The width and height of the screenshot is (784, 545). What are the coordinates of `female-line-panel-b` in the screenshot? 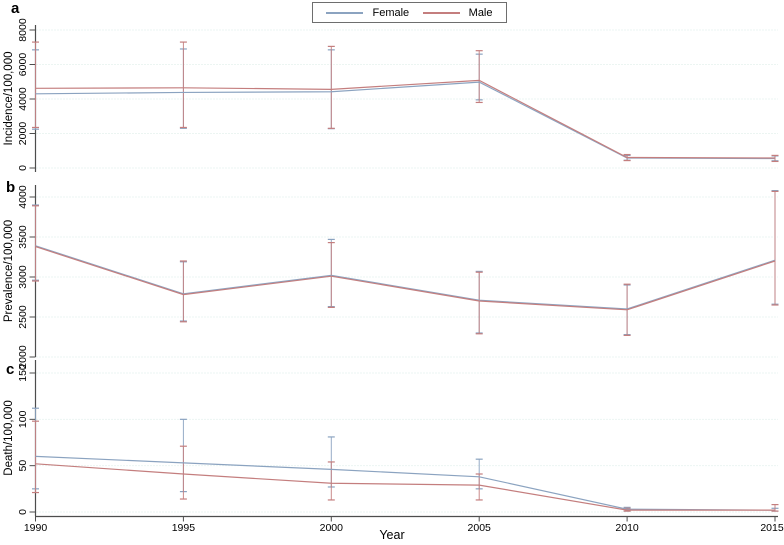 It's located at (405, 277).